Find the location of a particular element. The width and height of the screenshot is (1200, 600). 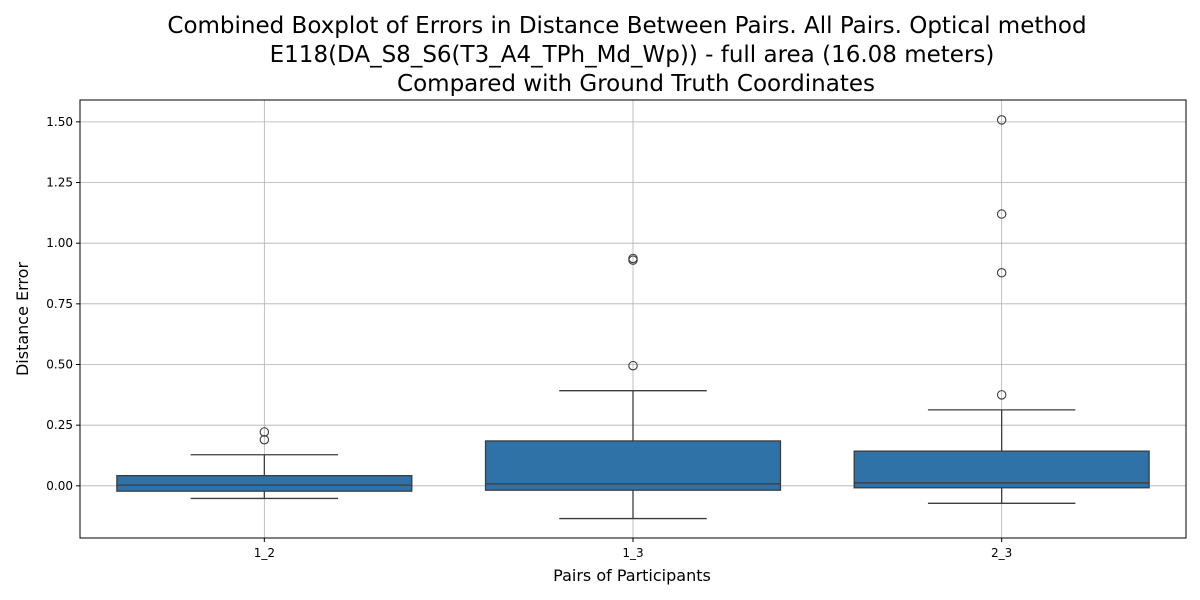

chart-title-line-3: Compared with Ground Truth Coordinates is located at coordinates (636, 84).